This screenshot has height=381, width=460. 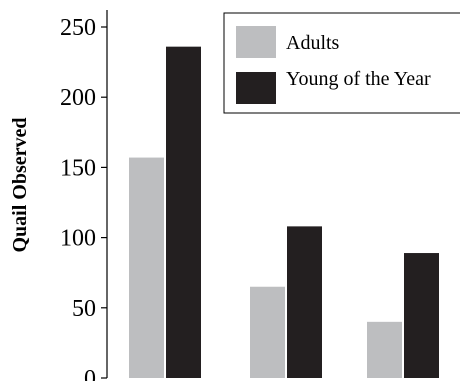 I want to click on legend-label-adults: Adults, so click(x=313, y=43).